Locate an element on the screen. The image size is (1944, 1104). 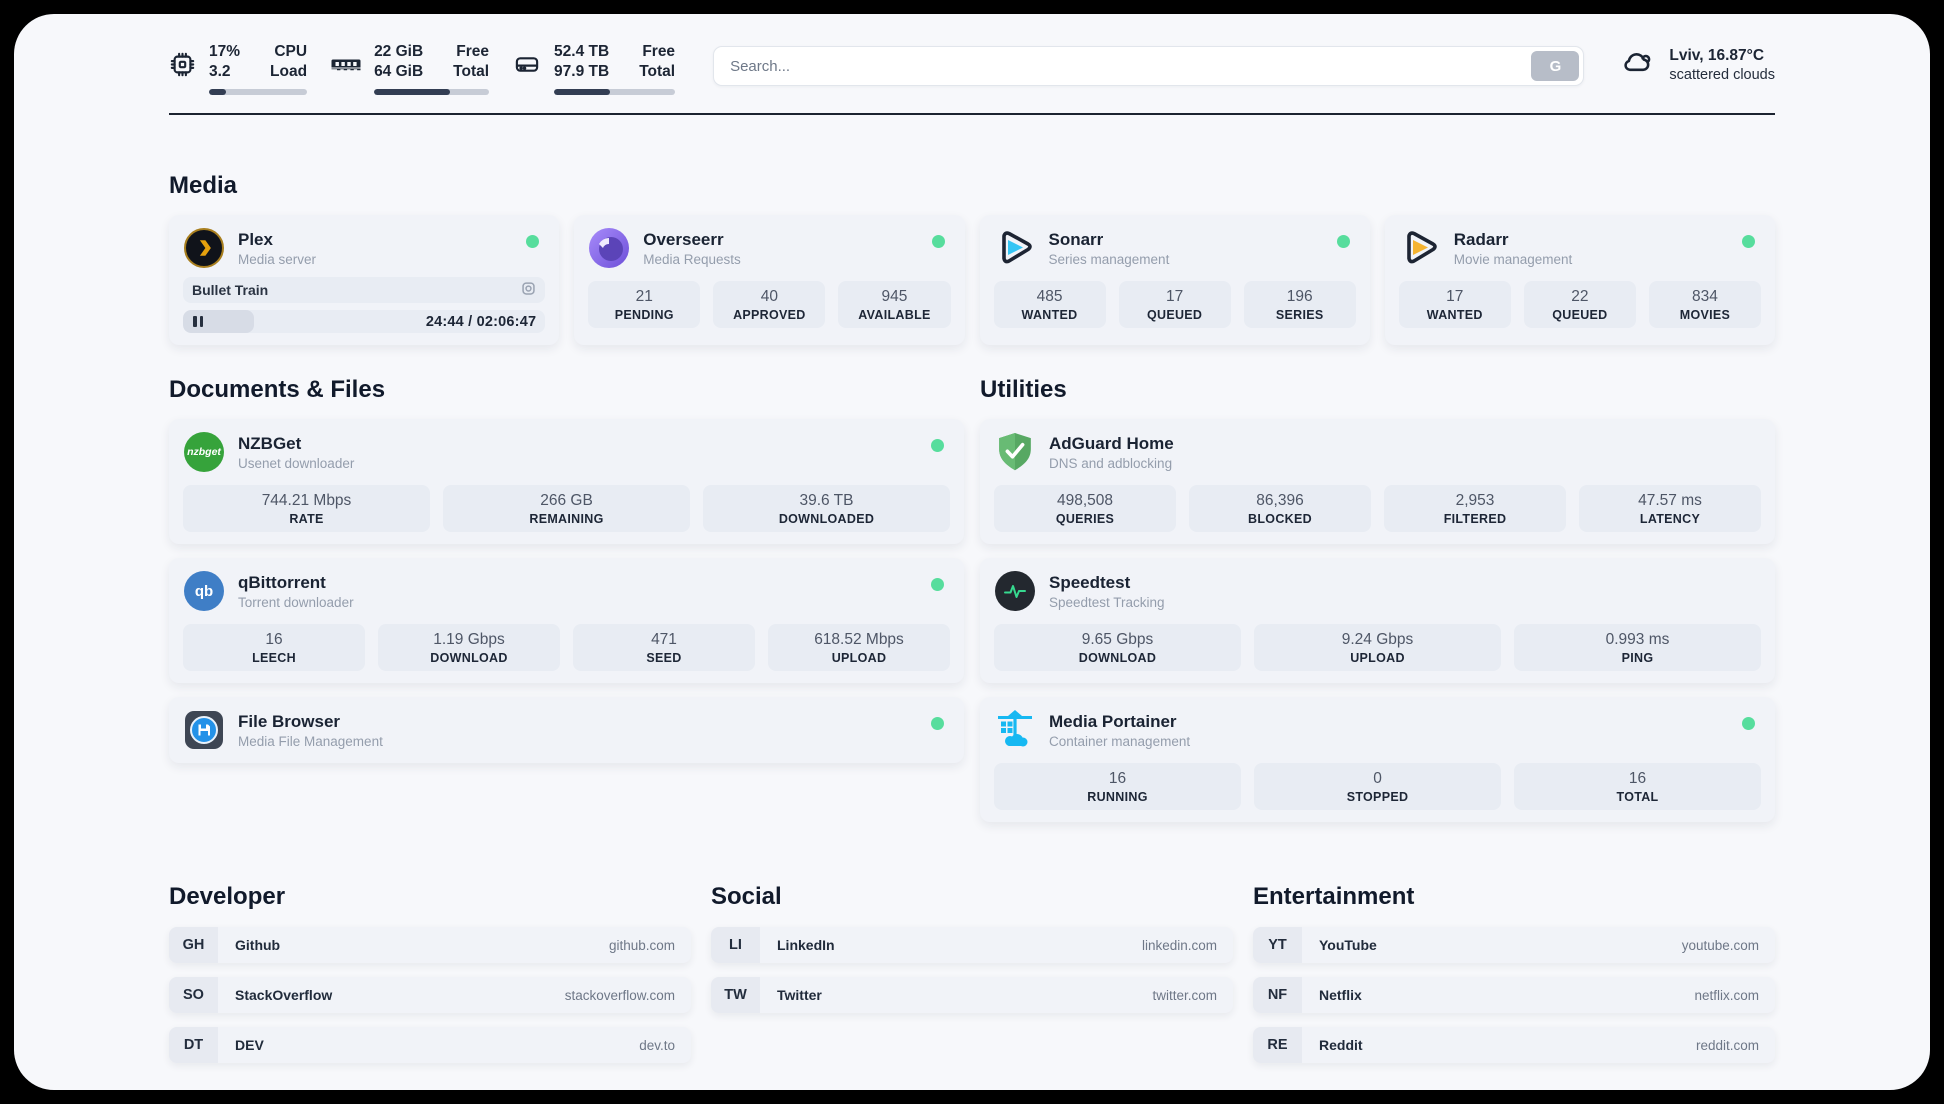
storage-free-label: Free is located at coordinates (659, 51).